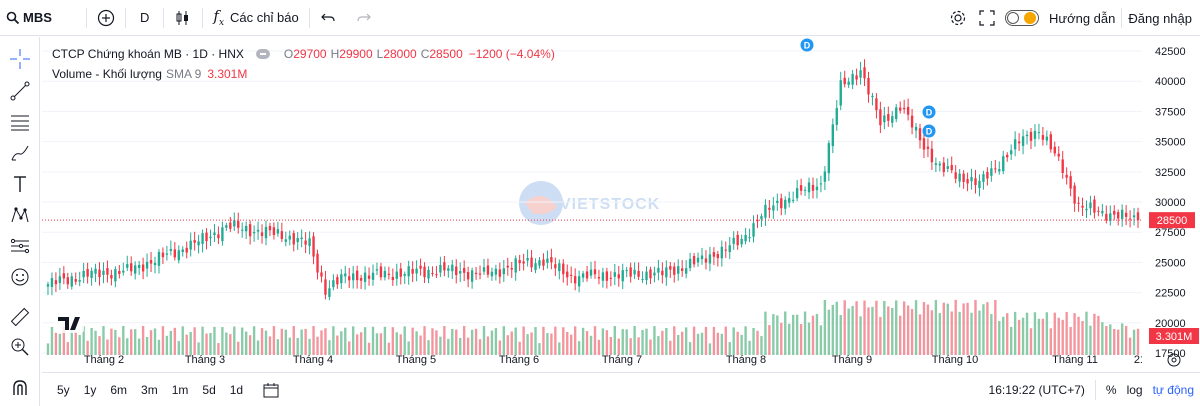 The height and width of the screenshot is (406, 1200). I want to click on drawing-toolbar, so click(20, 221).